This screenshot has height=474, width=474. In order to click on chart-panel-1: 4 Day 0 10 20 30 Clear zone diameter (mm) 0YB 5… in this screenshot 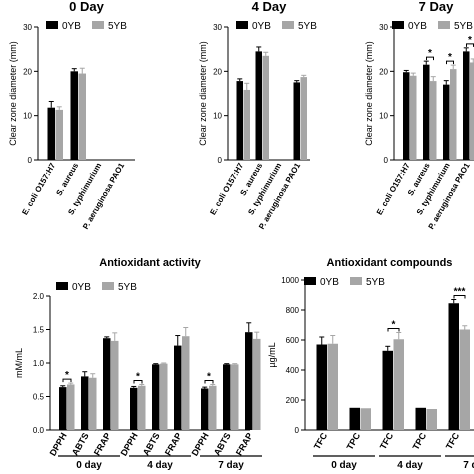, I will do `click(257, 115)`.